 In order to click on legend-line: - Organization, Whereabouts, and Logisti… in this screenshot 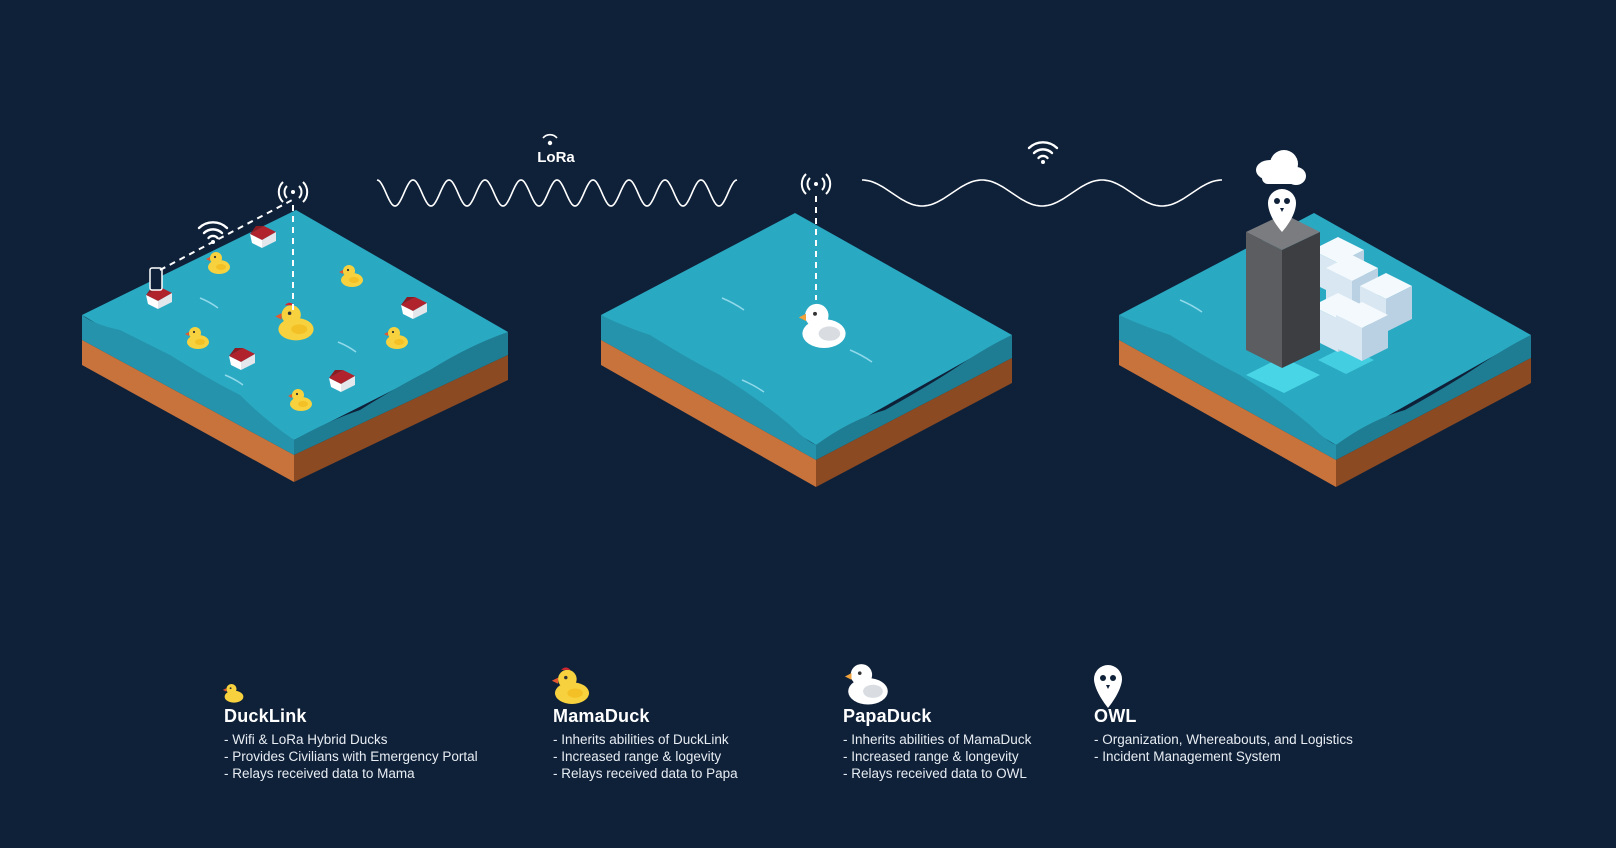, I will do `click(1223, 739)`.